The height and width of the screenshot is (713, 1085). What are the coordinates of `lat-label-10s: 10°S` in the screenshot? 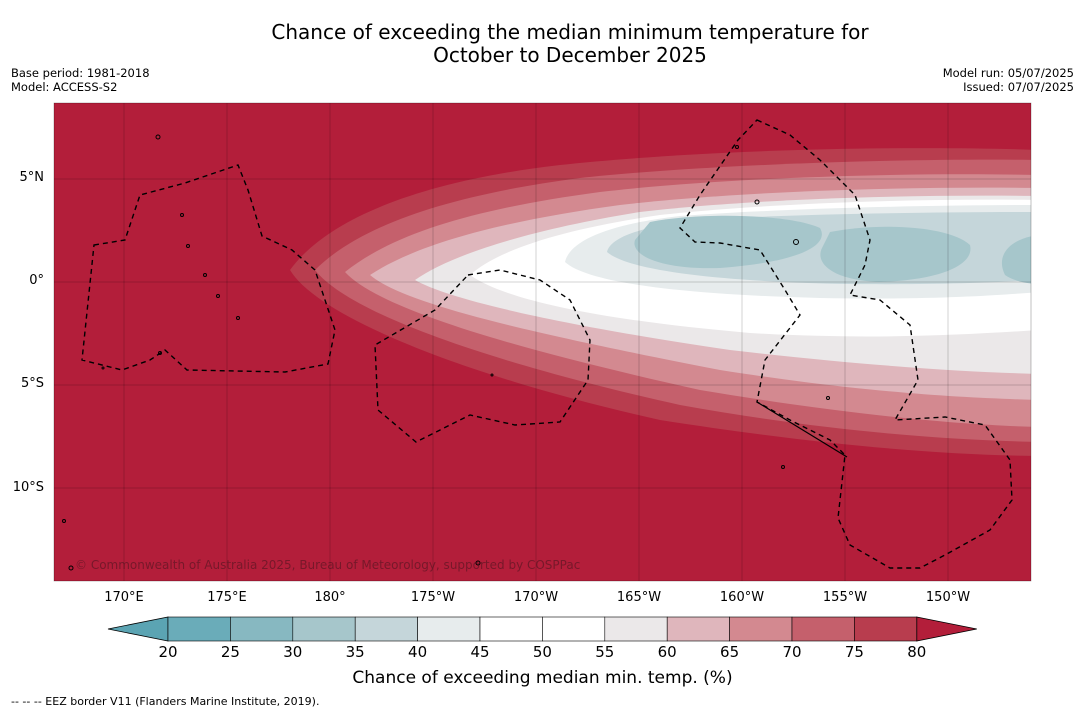 It's located at (28, 487).